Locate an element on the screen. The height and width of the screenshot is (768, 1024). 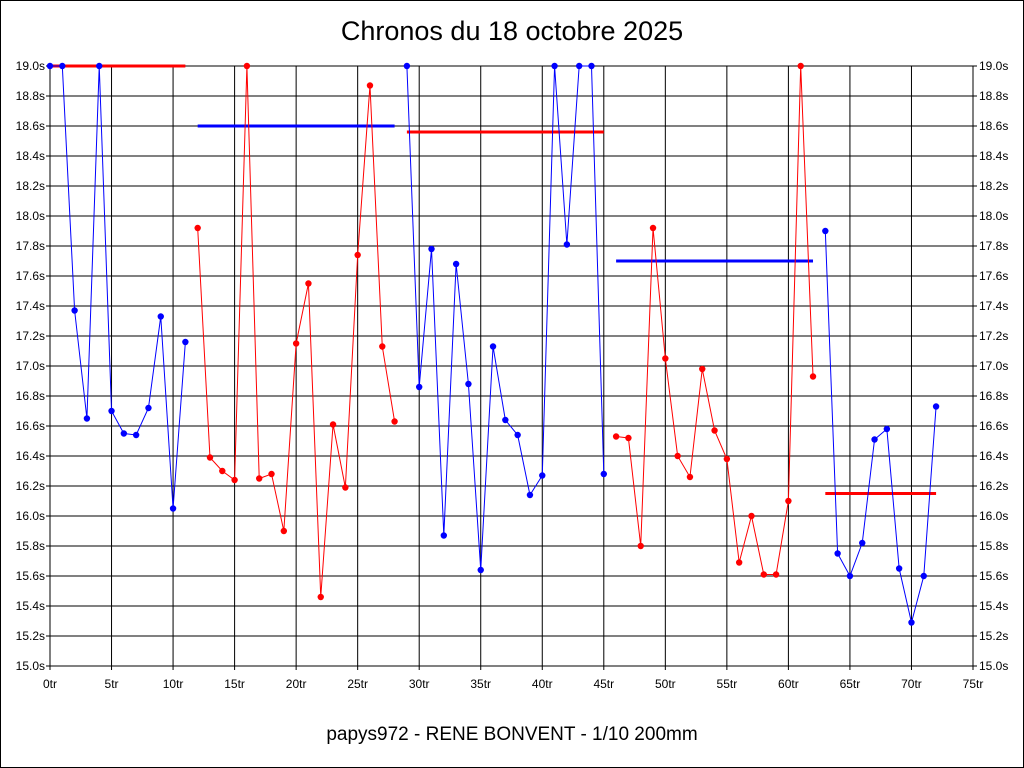
x-tick-label: 5tr is located at coordinates (112, 684).